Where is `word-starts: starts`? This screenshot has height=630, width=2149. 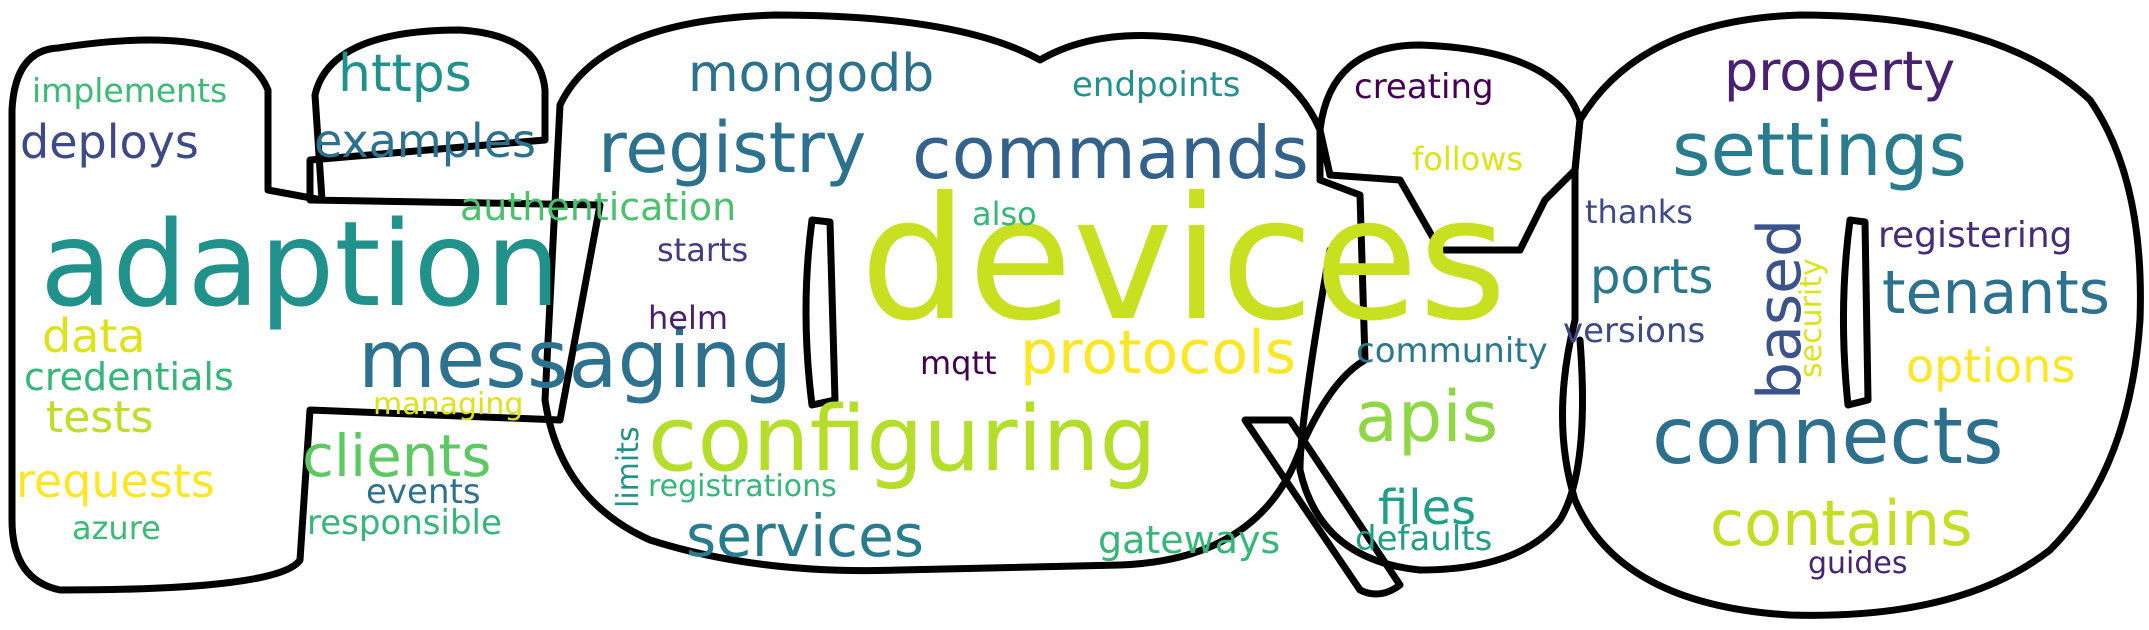 word-starts: starts is located at coordinates (703, 250).